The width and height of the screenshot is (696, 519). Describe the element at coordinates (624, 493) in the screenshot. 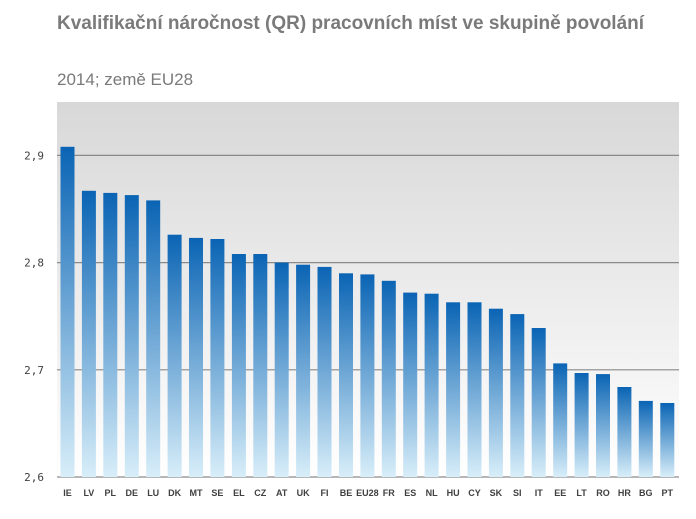

I see `x-tick-label-hr: HR` at that location.